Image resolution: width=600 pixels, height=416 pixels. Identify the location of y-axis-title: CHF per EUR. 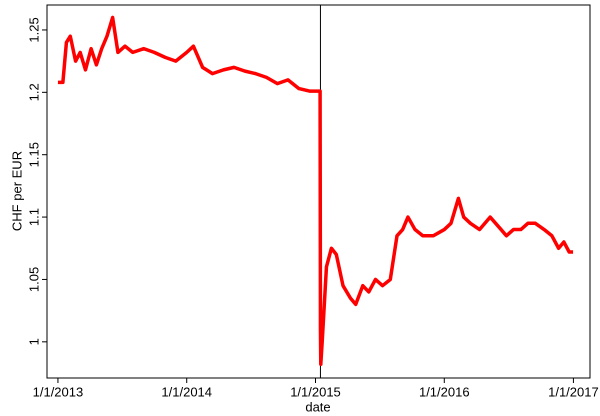
(16, 191).